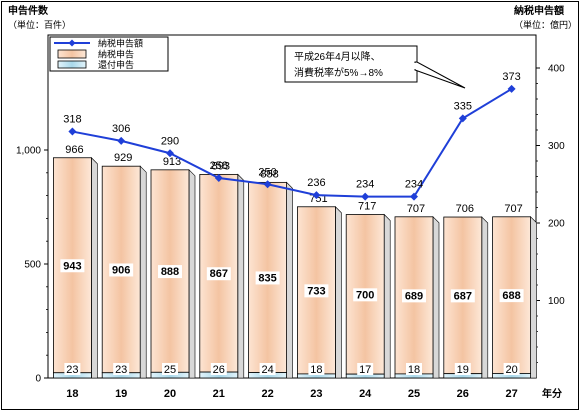  I want to click on left-tick-label: 500, so click(32, 265).